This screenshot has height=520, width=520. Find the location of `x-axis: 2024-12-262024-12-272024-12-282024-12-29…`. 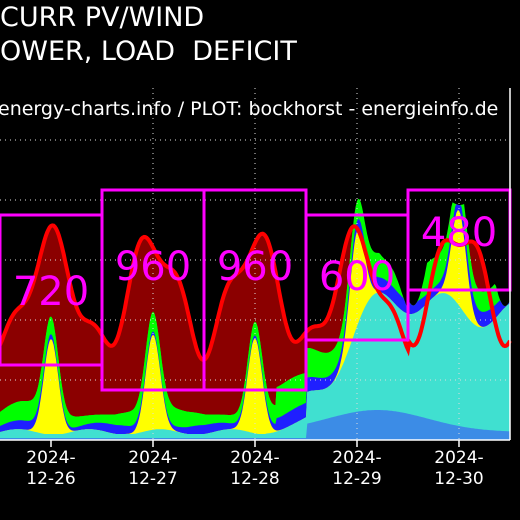

x-axis: 2024-12-262024-12-272024-12-282024-12-29… is located at coordinates (255, 464).